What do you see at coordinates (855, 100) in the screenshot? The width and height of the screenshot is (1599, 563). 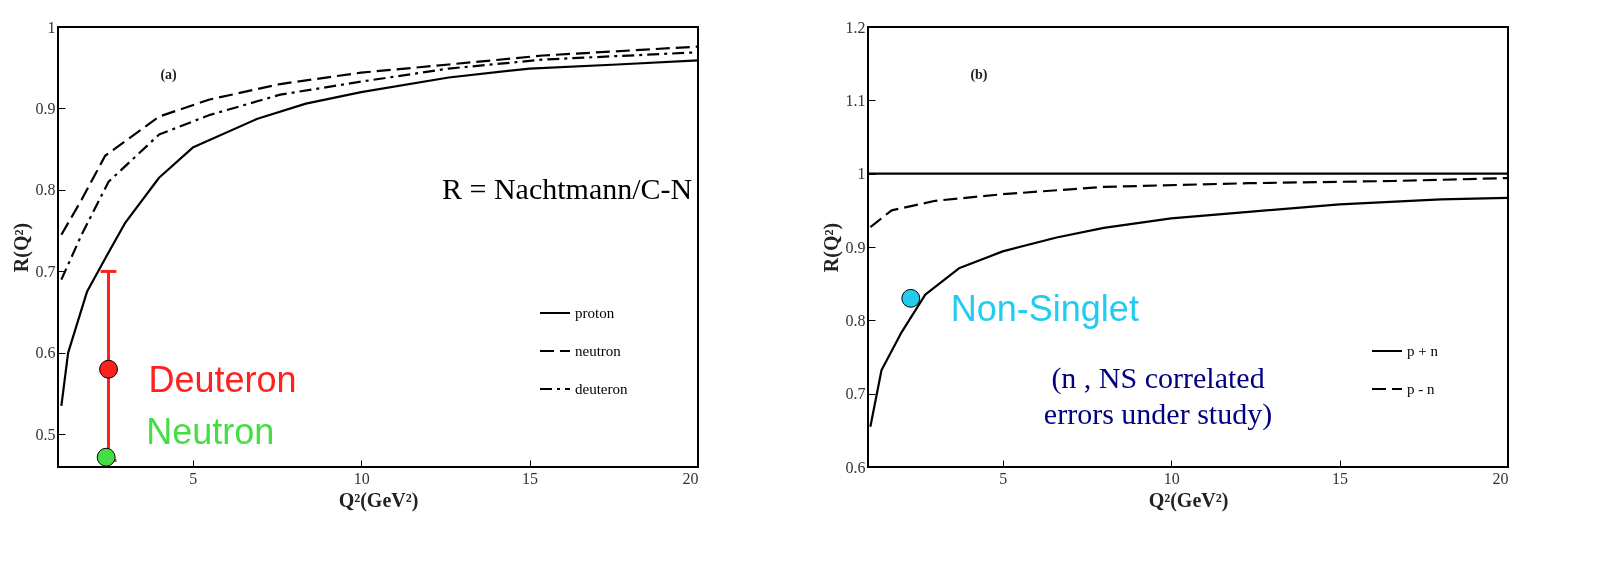 I see `y-tick-label: 1.1` at bounding box center [855, 100].